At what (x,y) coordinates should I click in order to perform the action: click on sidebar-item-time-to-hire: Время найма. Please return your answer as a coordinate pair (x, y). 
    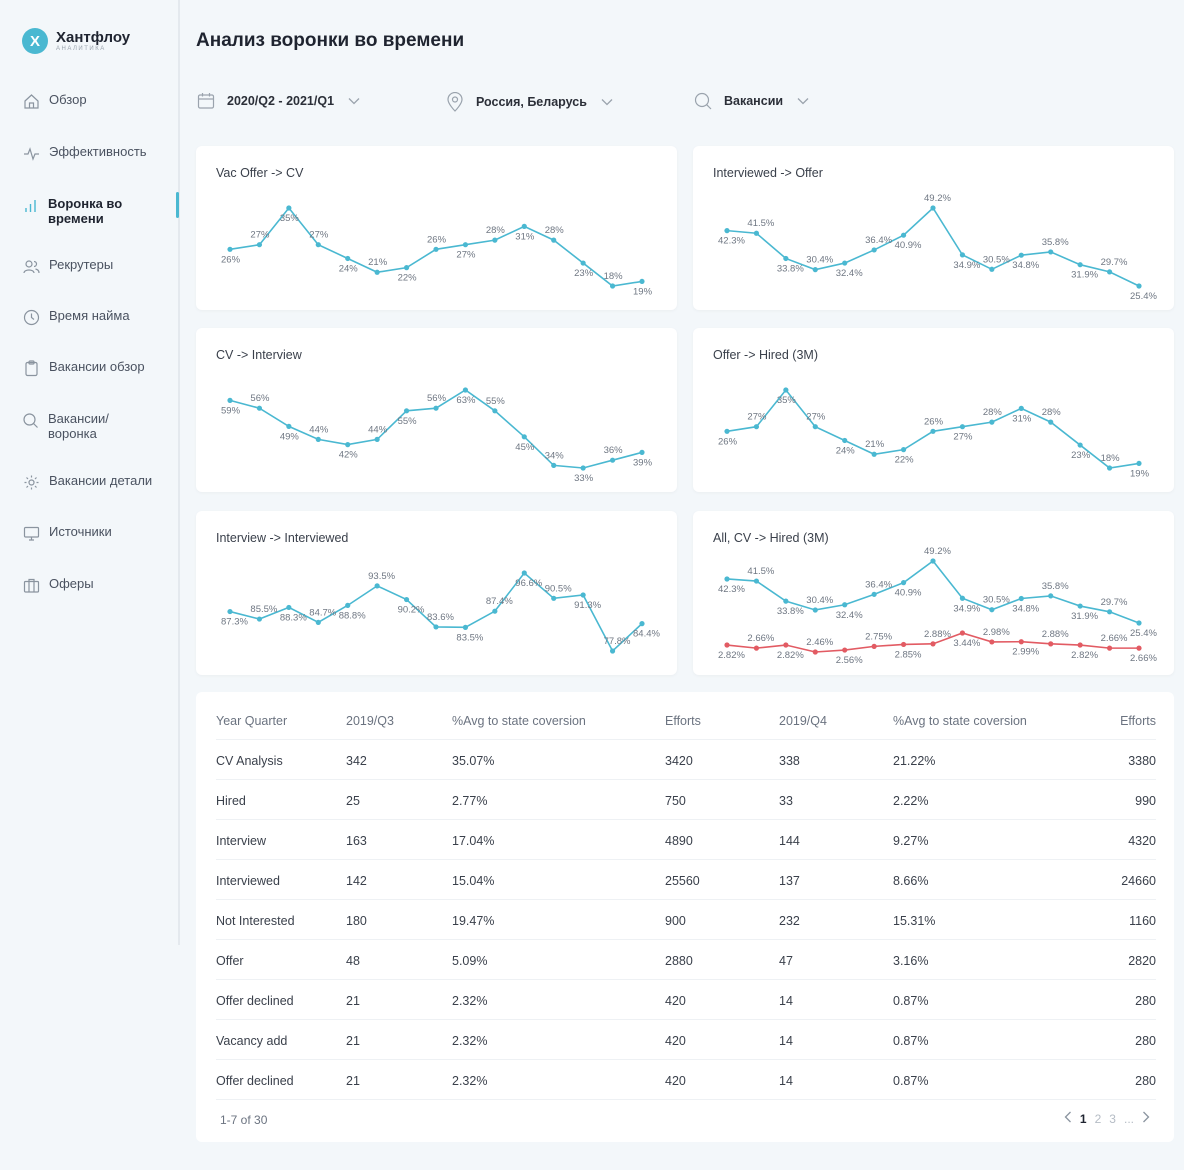
    Looking at the image, I should click on (76, 317).